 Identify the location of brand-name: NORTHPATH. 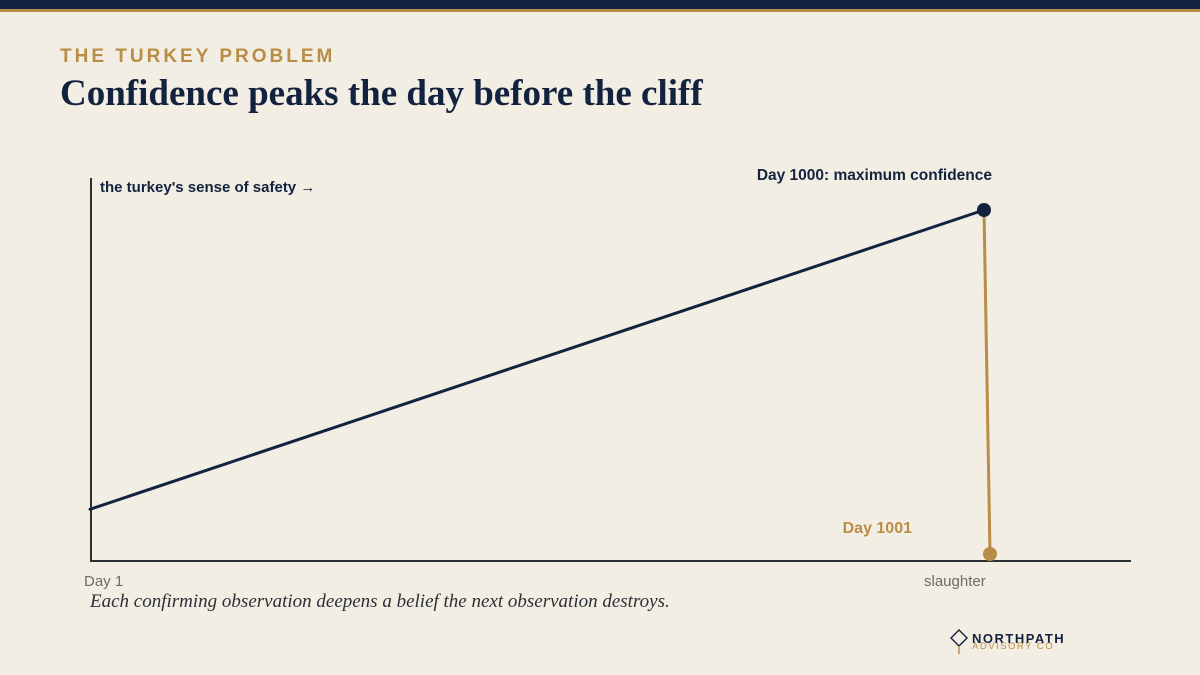
(1019, 638).